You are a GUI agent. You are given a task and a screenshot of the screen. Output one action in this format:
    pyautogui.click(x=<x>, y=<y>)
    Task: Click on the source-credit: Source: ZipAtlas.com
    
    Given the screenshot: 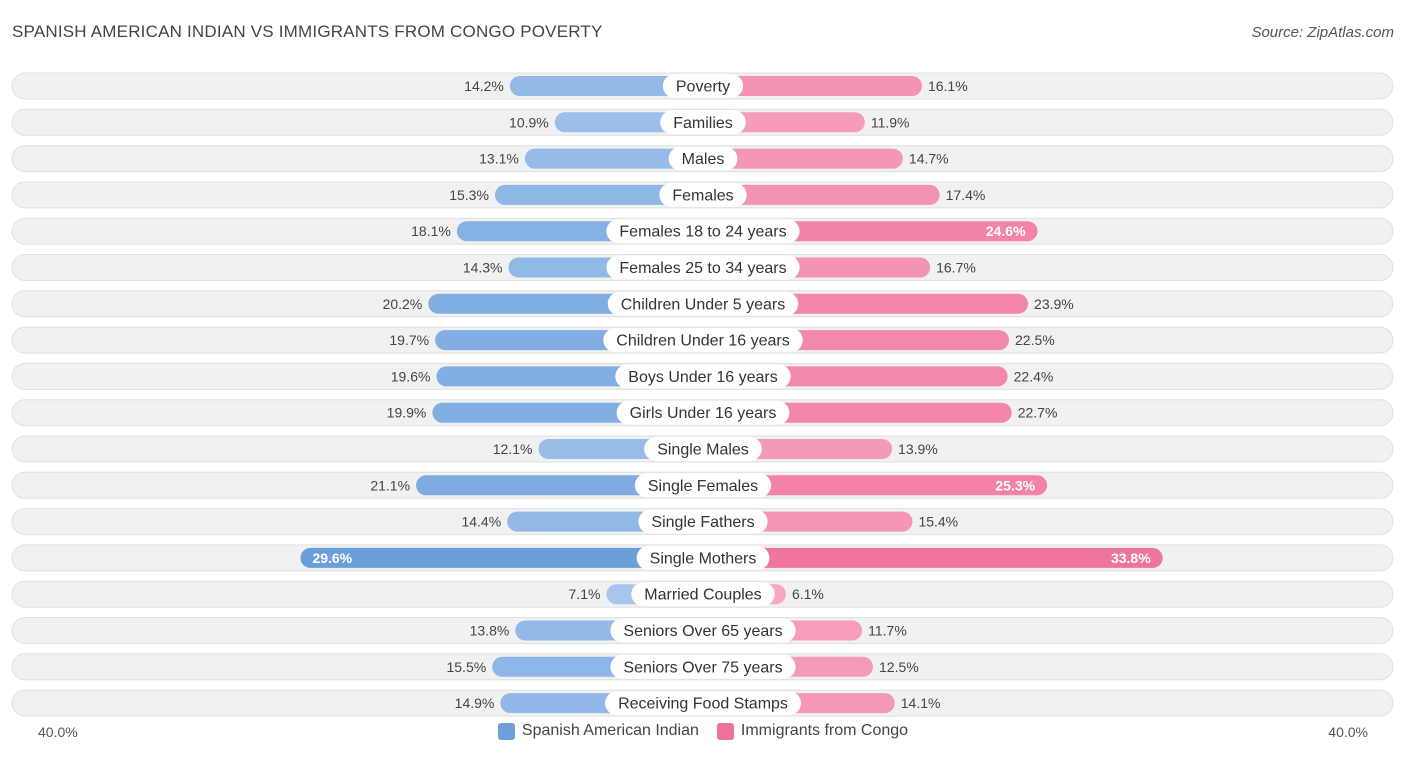 What is the action you would take?
    pyautogui.click(x=1322, y=32)
    